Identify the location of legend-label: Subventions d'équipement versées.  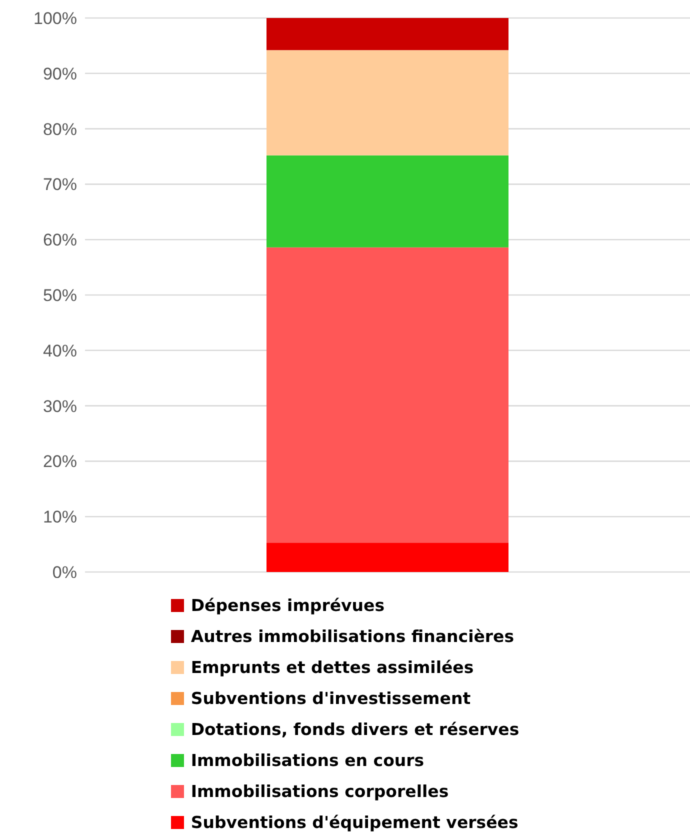
(354, 822).